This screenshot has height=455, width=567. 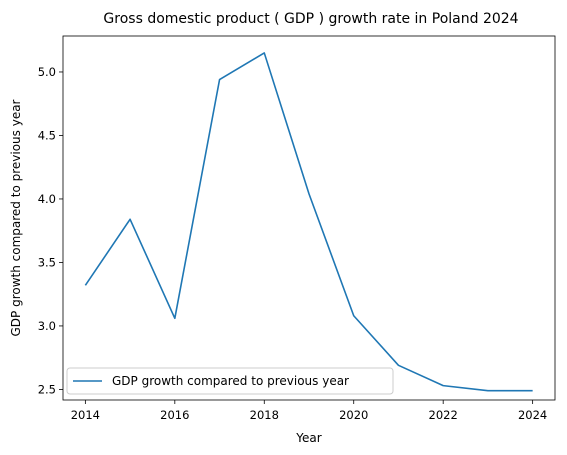 I want to click on x-tick-label: 2016, so click(x=174, y=415).